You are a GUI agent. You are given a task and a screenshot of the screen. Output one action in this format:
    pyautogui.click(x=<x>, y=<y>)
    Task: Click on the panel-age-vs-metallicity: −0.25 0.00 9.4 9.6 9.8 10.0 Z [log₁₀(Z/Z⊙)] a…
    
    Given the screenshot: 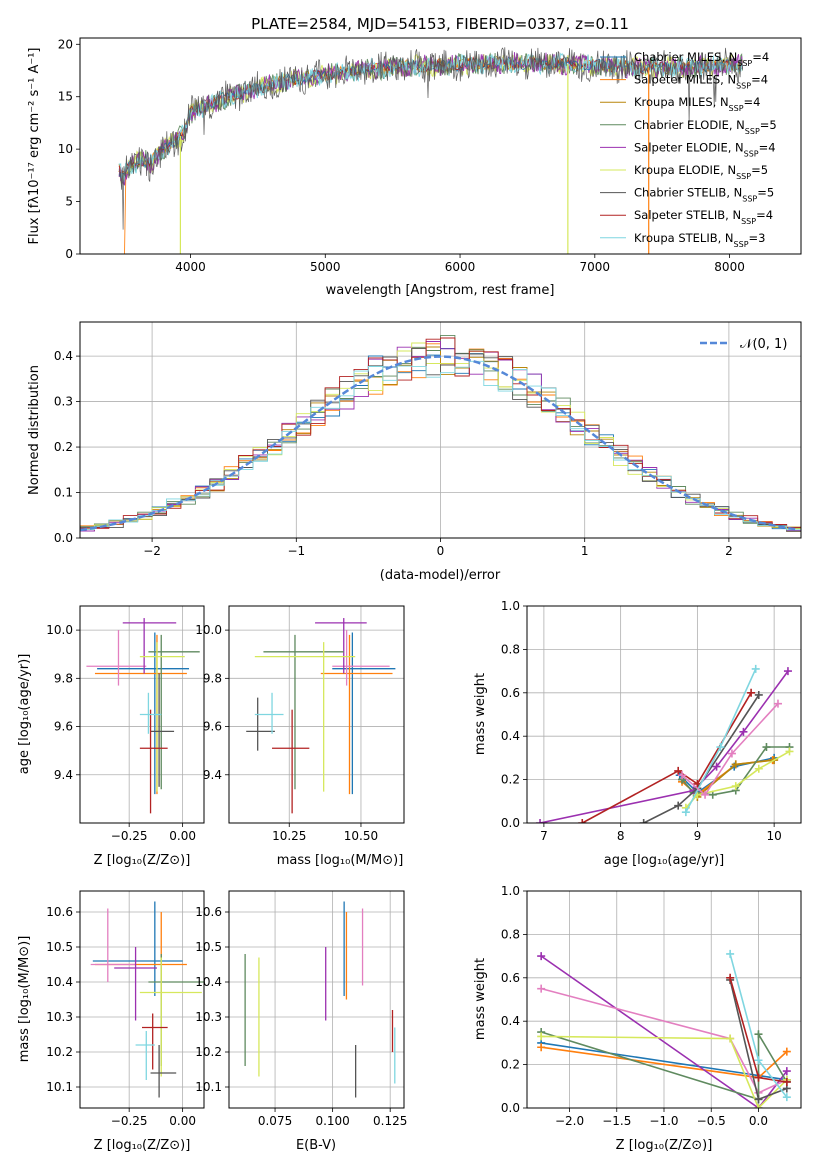 What is the action you would take?
    pyautogui.click(x=111, y=736)
    